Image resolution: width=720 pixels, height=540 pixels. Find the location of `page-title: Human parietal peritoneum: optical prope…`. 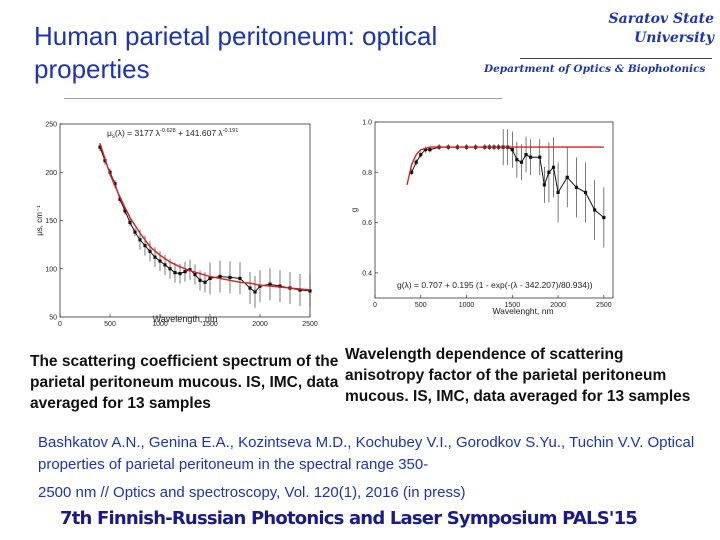

page-title: Human parietal peritoneum: optical prope… is located at coordinates (236, 52).